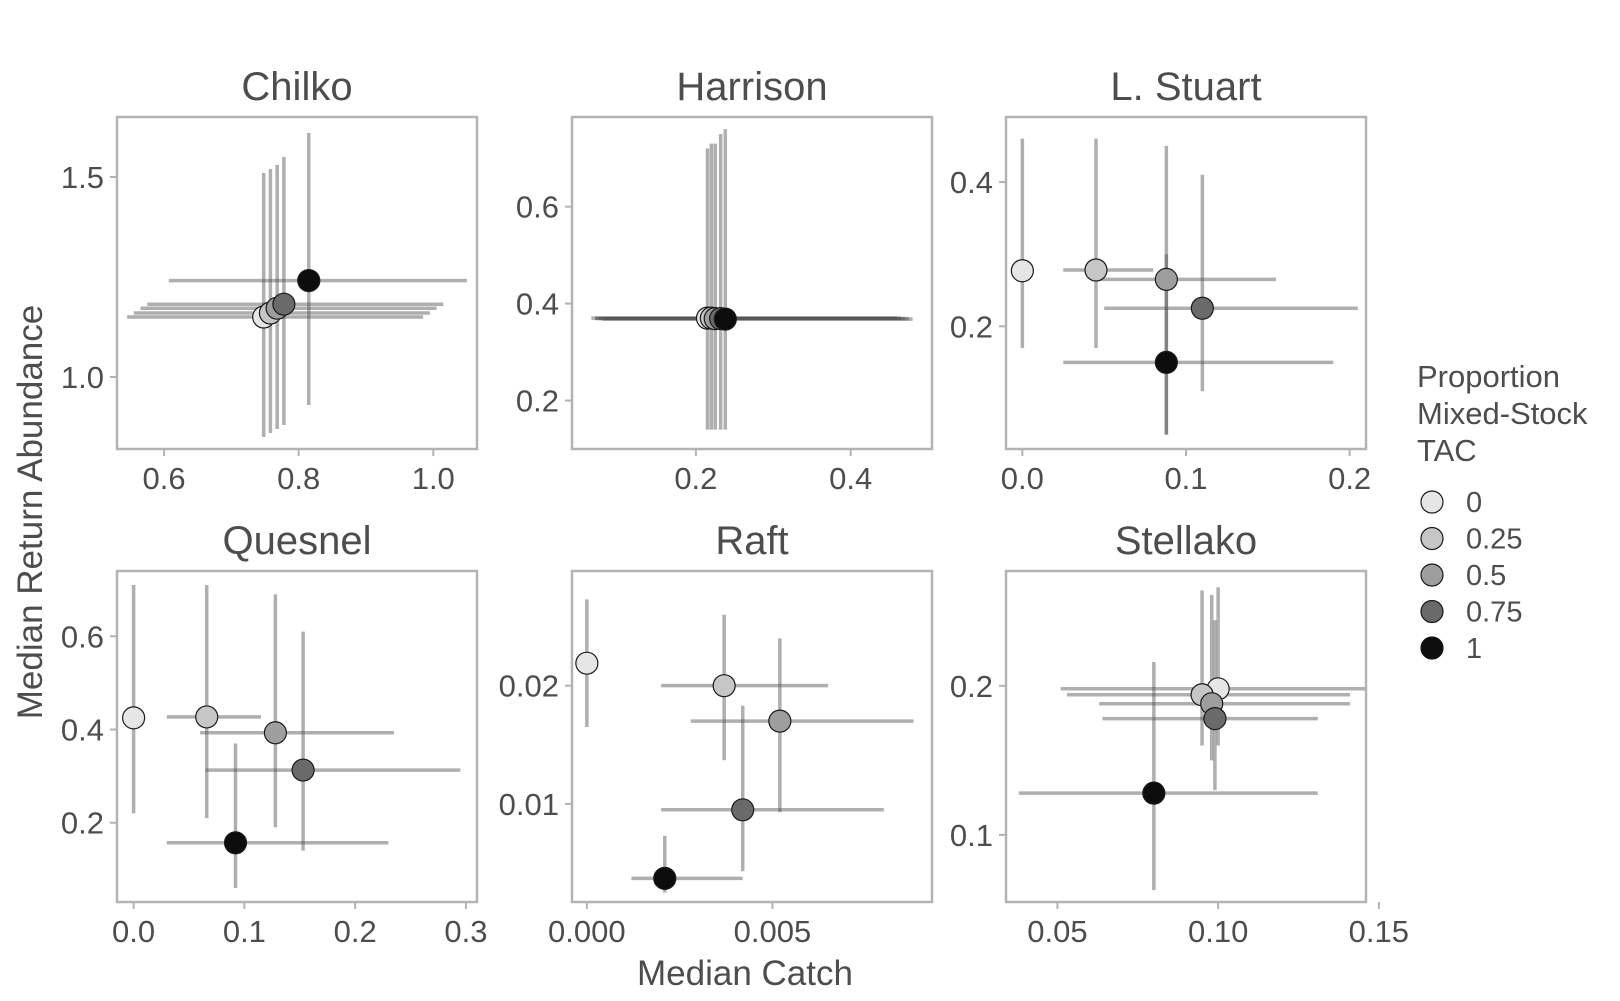 The width and height of the screenshot is (1620, 1001). I want to click on x-tick-label: 0.005, so click(773, 931).